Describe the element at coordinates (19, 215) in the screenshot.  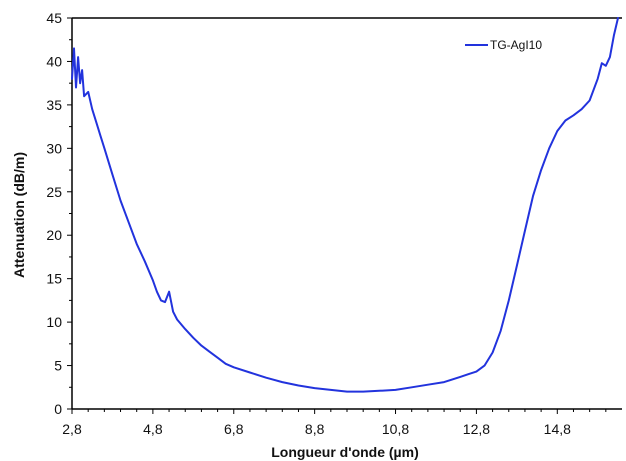
I see `y-axis-title: Attenuation (dB/m)` at that location.